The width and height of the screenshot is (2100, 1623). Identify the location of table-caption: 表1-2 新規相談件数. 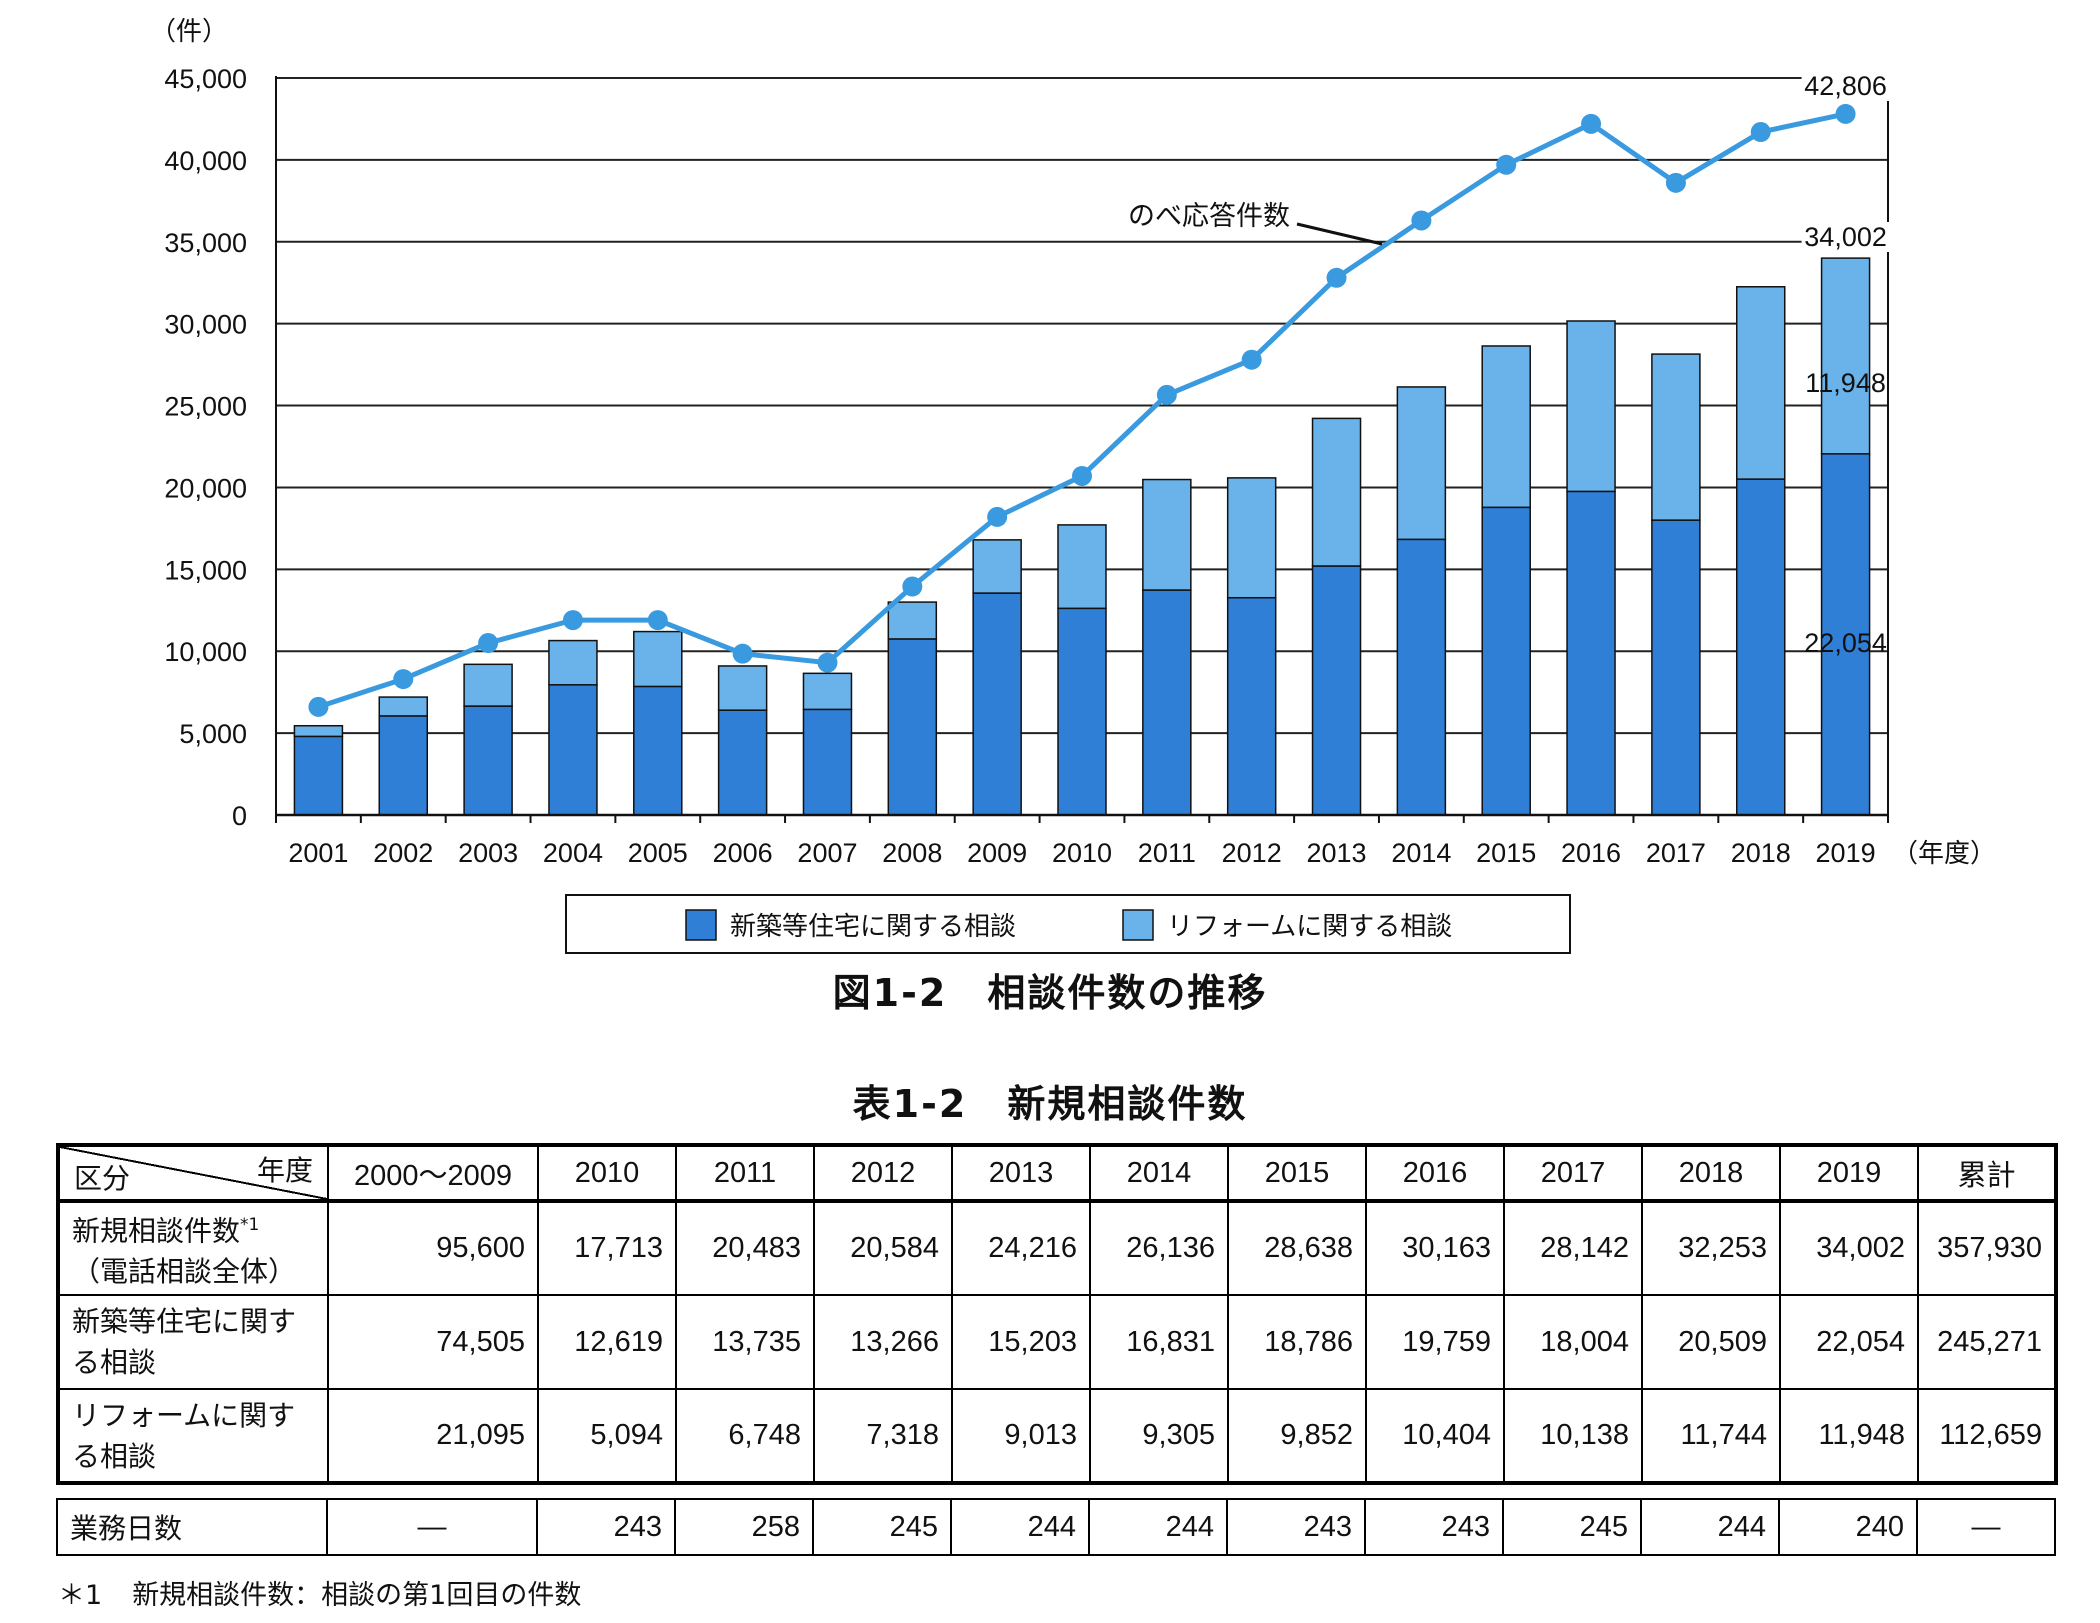
(1050, 1104).